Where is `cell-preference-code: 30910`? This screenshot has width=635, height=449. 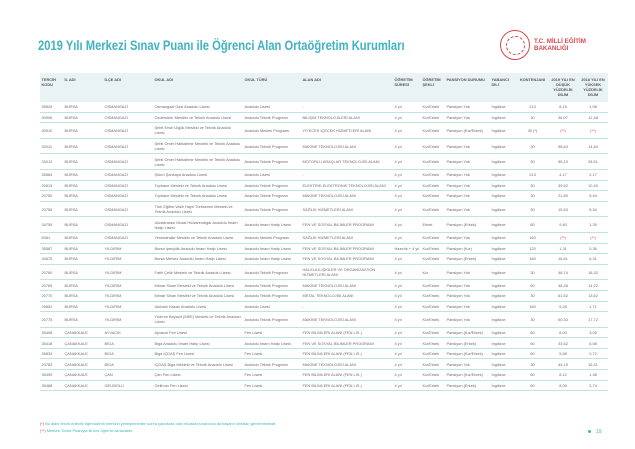 cell-preference-code: 30910 is located at coordinates (51, 130).